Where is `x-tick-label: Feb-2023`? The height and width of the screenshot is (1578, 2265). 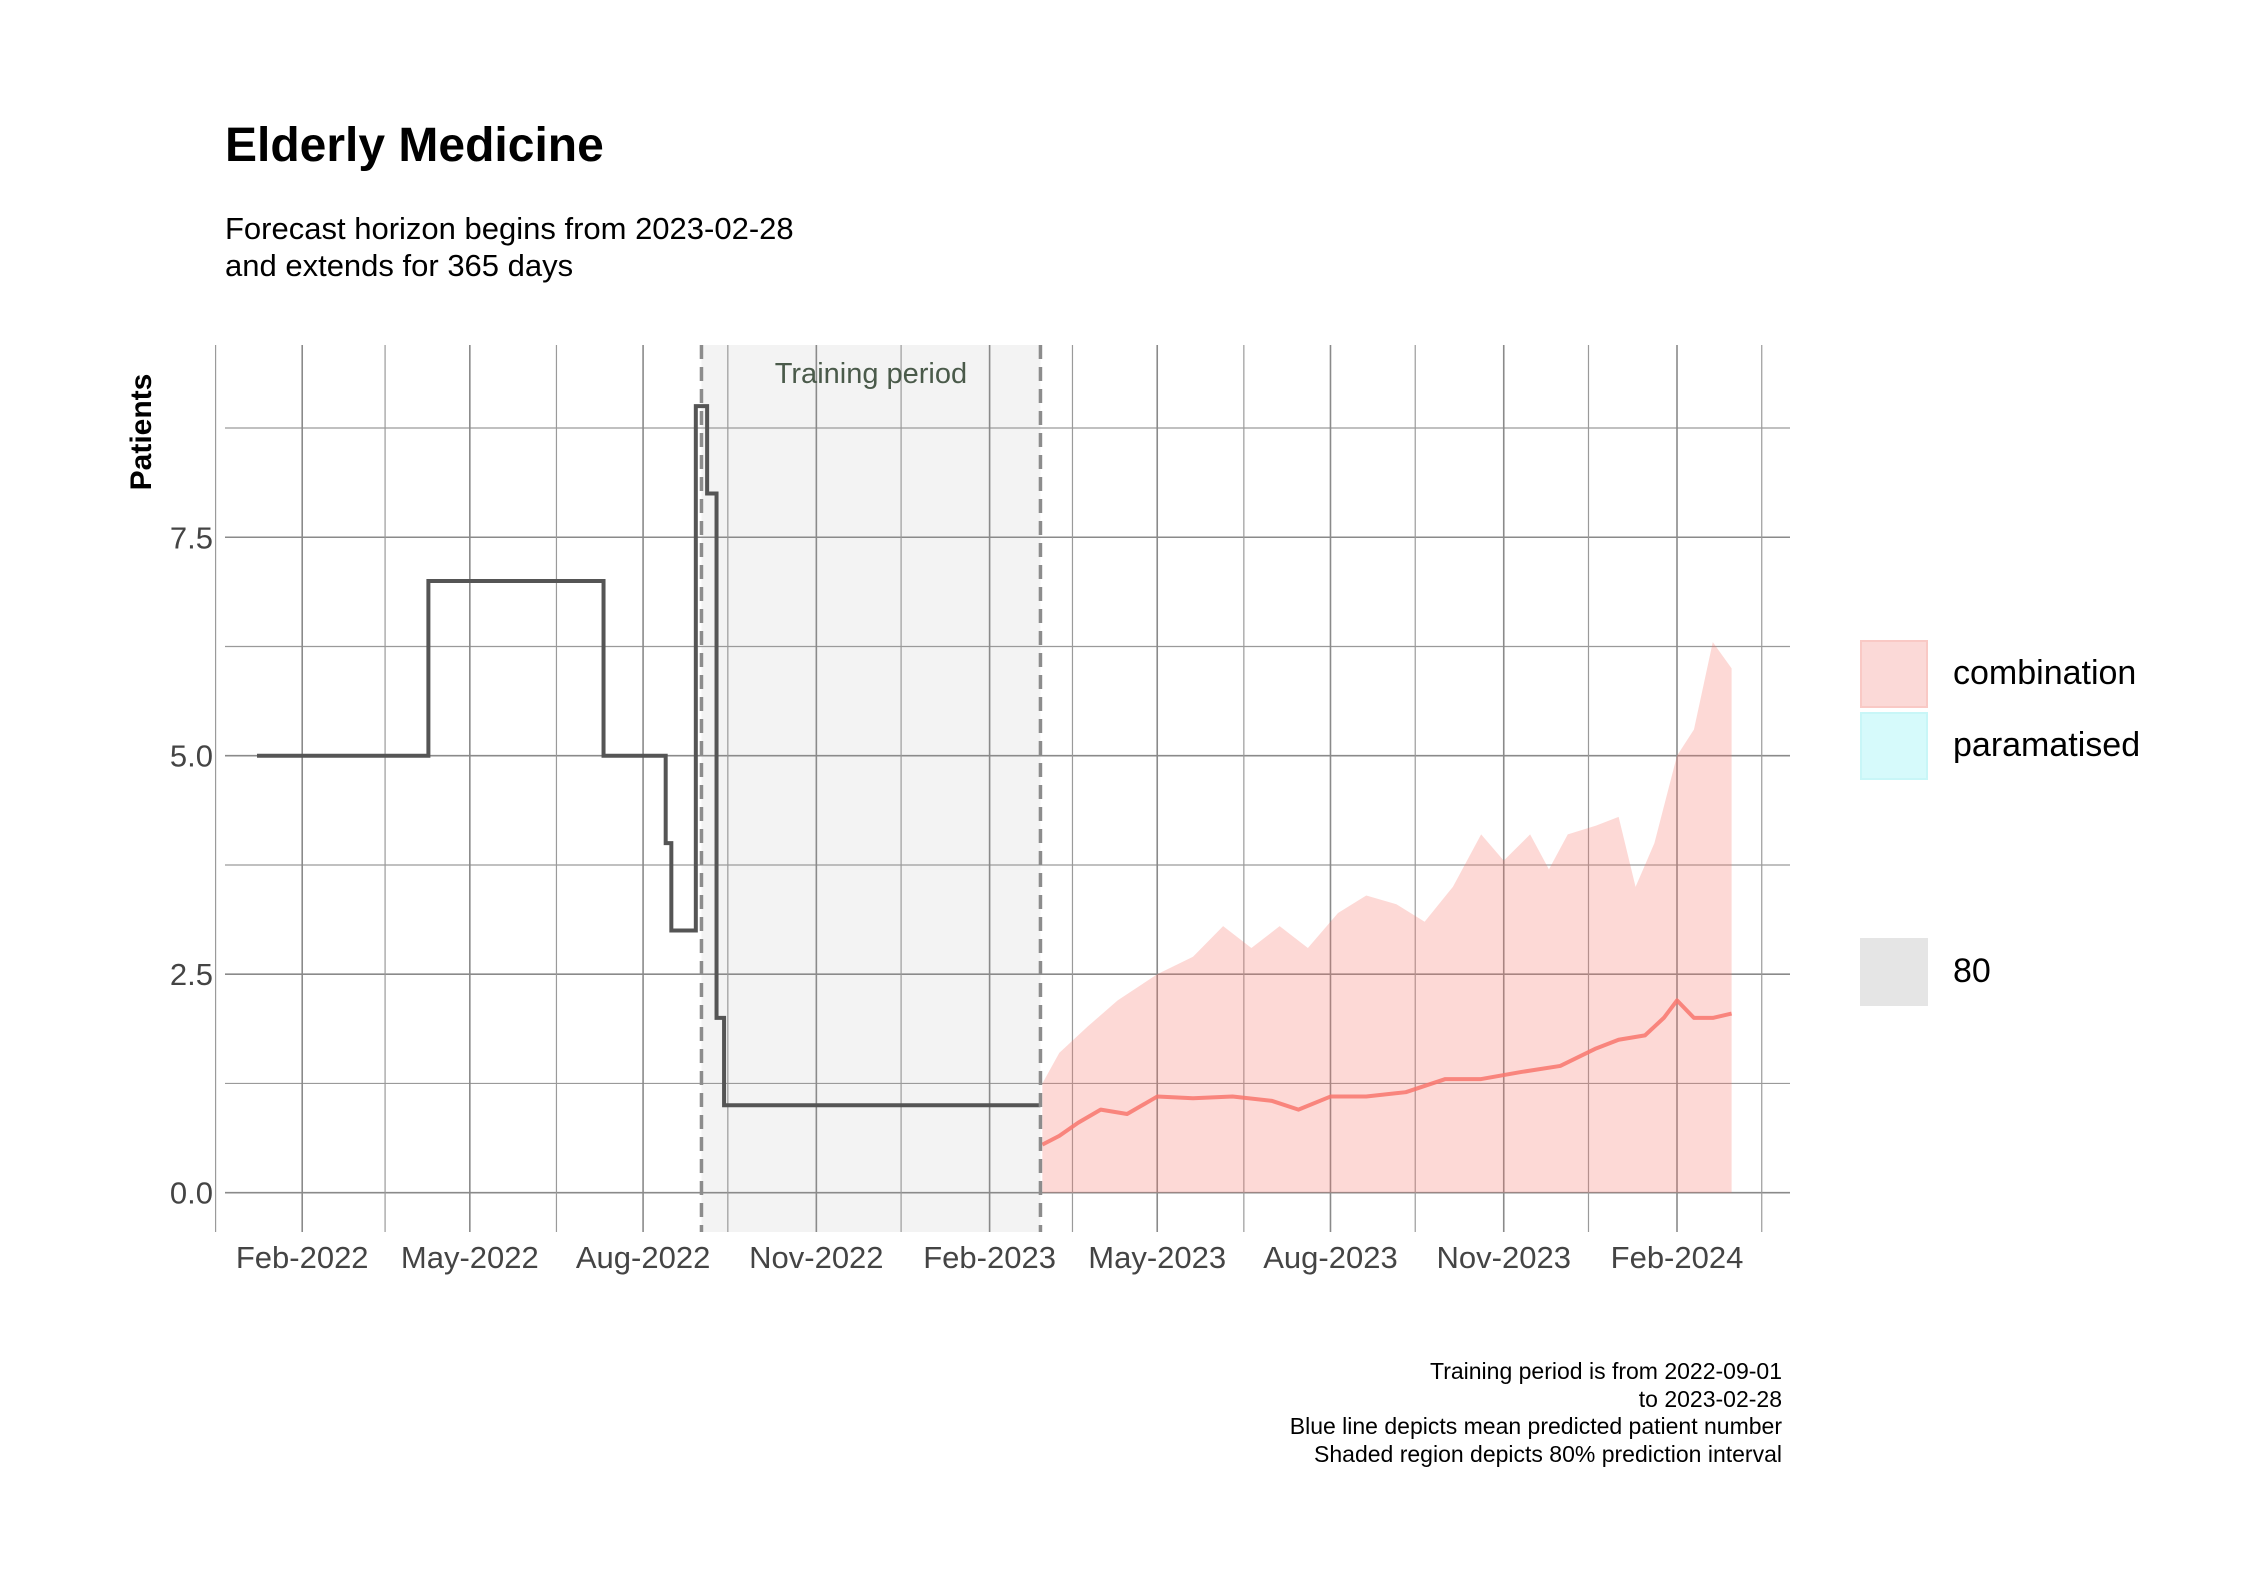
x-tick-label: Feb-2023 is located at coordinates (989, 1257).